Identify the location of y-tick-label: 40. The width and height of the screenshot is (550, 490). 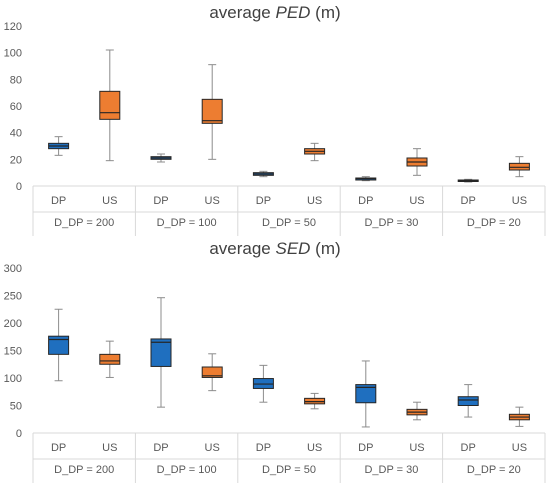
(16, 134).